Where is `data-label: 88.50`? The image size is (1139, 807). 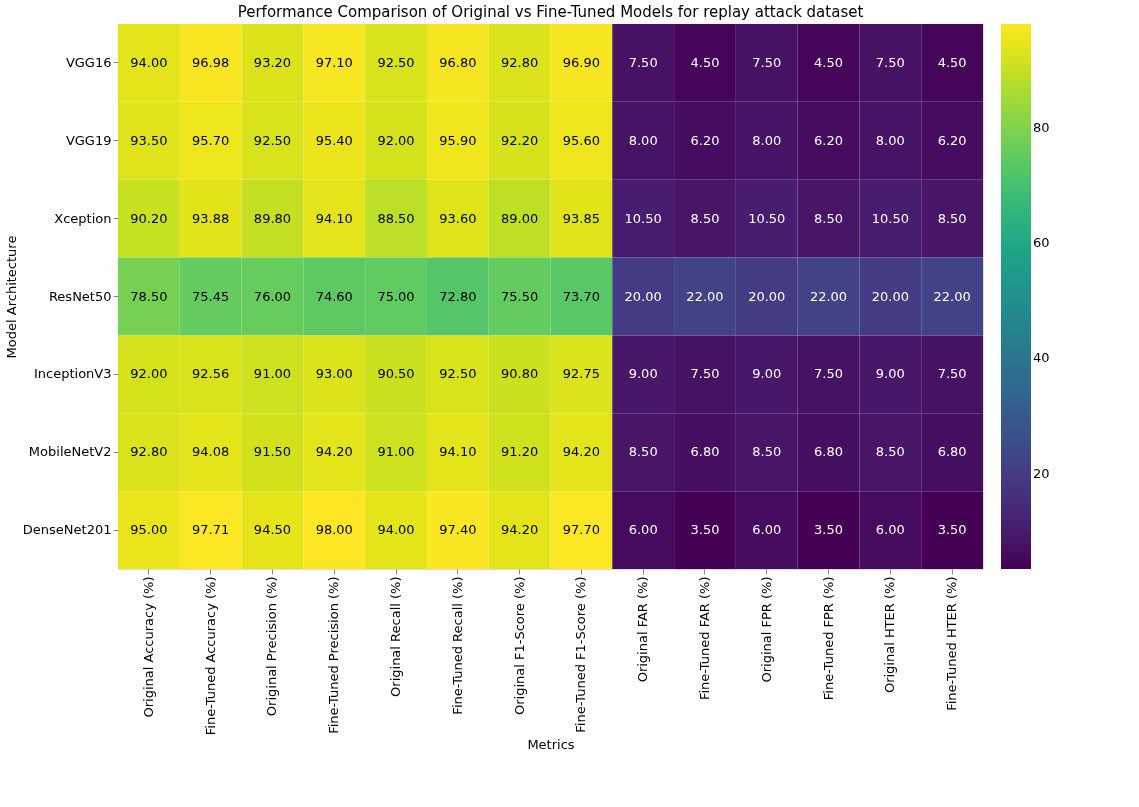 data-label: 88.50 is located at coordinates (396, 218).